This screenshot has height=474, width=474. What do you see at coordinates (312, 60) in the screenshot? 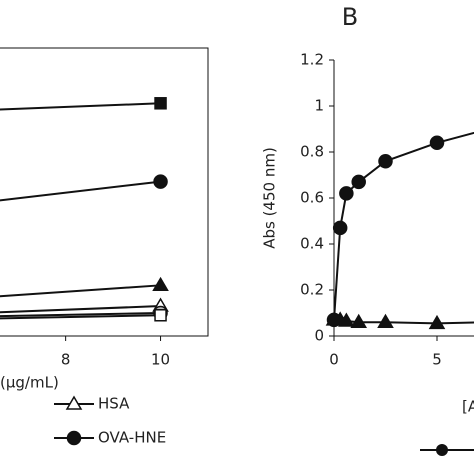
I see `y-tick-label: 1.2` at bounding box center [312, 60].